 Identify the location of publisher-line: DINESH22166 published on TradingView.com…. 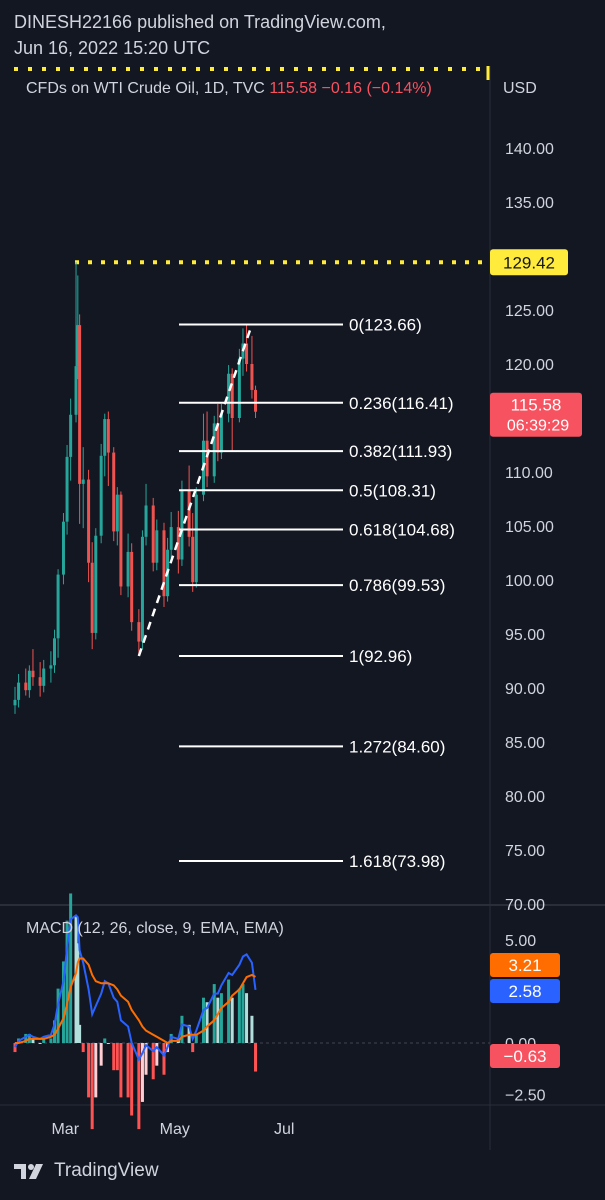
(200, 22).